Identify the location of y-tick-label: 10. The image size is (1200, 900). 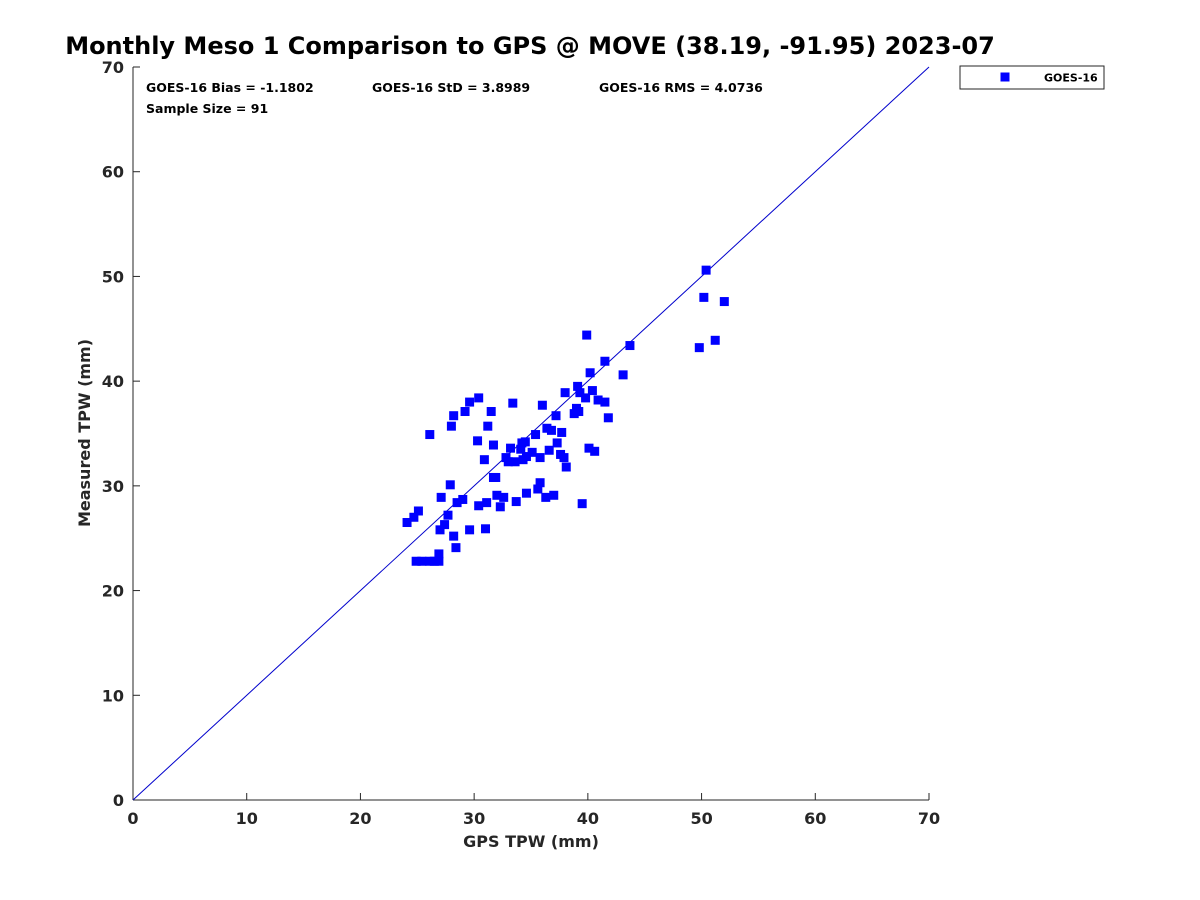
(113, 695).